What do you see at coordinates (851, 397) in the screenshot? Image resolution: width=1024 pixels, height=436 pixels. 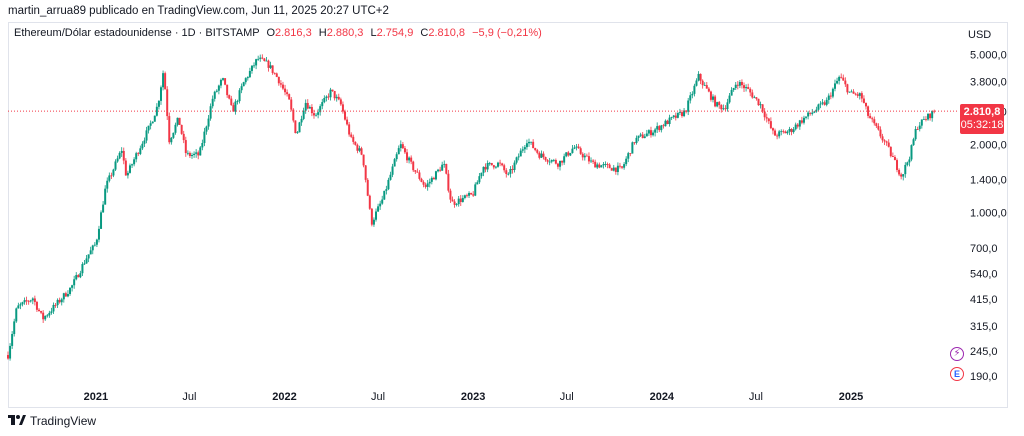 I see `x-tick-label: 2025` at bounding box center [851, 397].